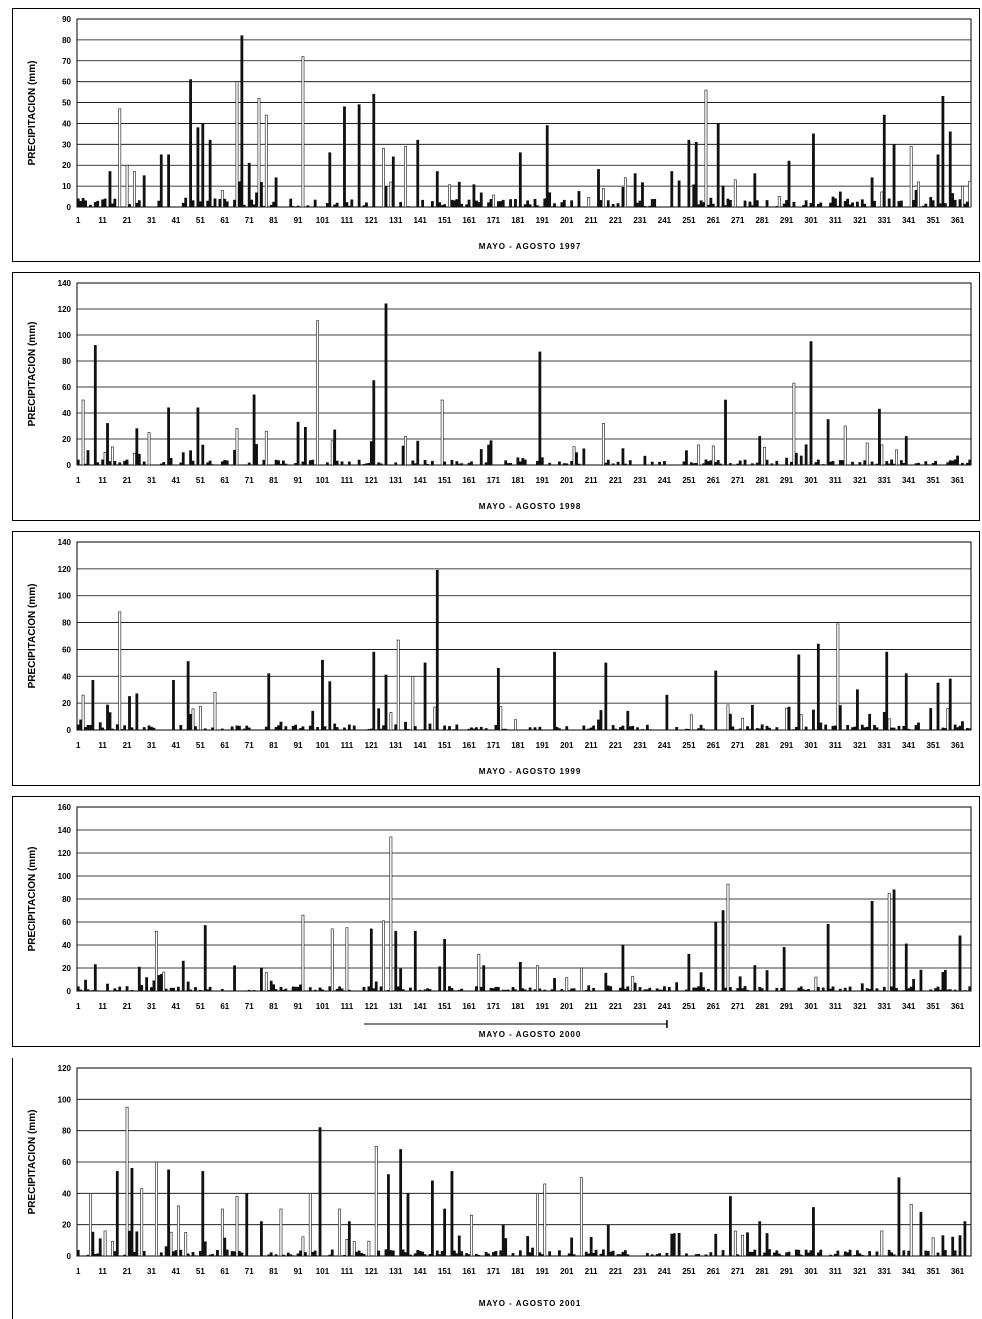  Describe the element at coordinates (616, 220) in the screenshot. I see `x-tick-label: 221` at that location.